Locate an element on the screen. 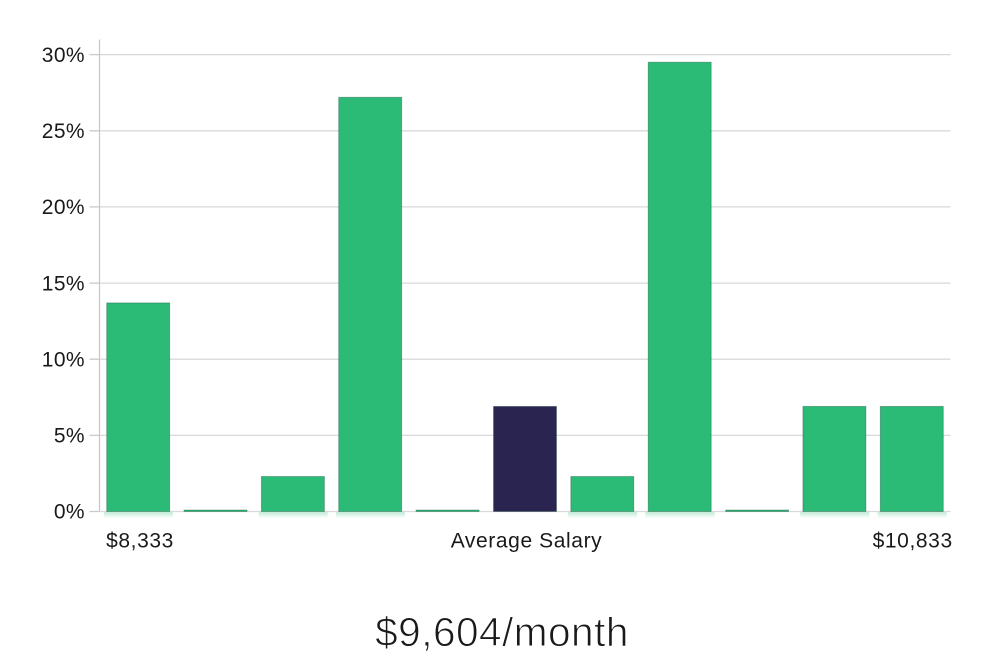  svg-text: 30% is located at coordinates (63, 55).